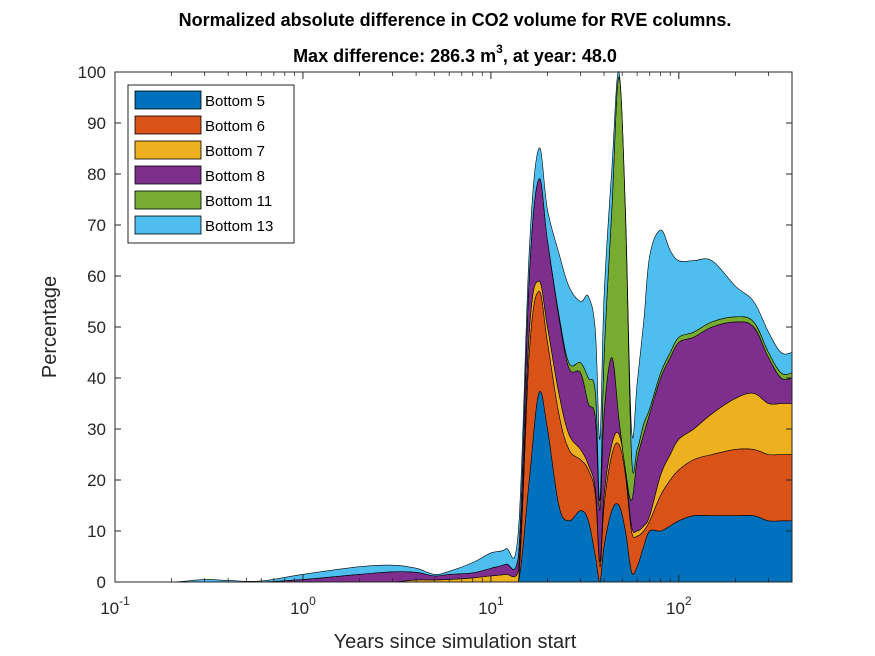 Image resolution: width=875 pixels, height=656 pixels. What do you see at coordinates (303, 606) in the screenshot?
I see `x-tick-label: 10⁰` at bounding box center [303, 606].